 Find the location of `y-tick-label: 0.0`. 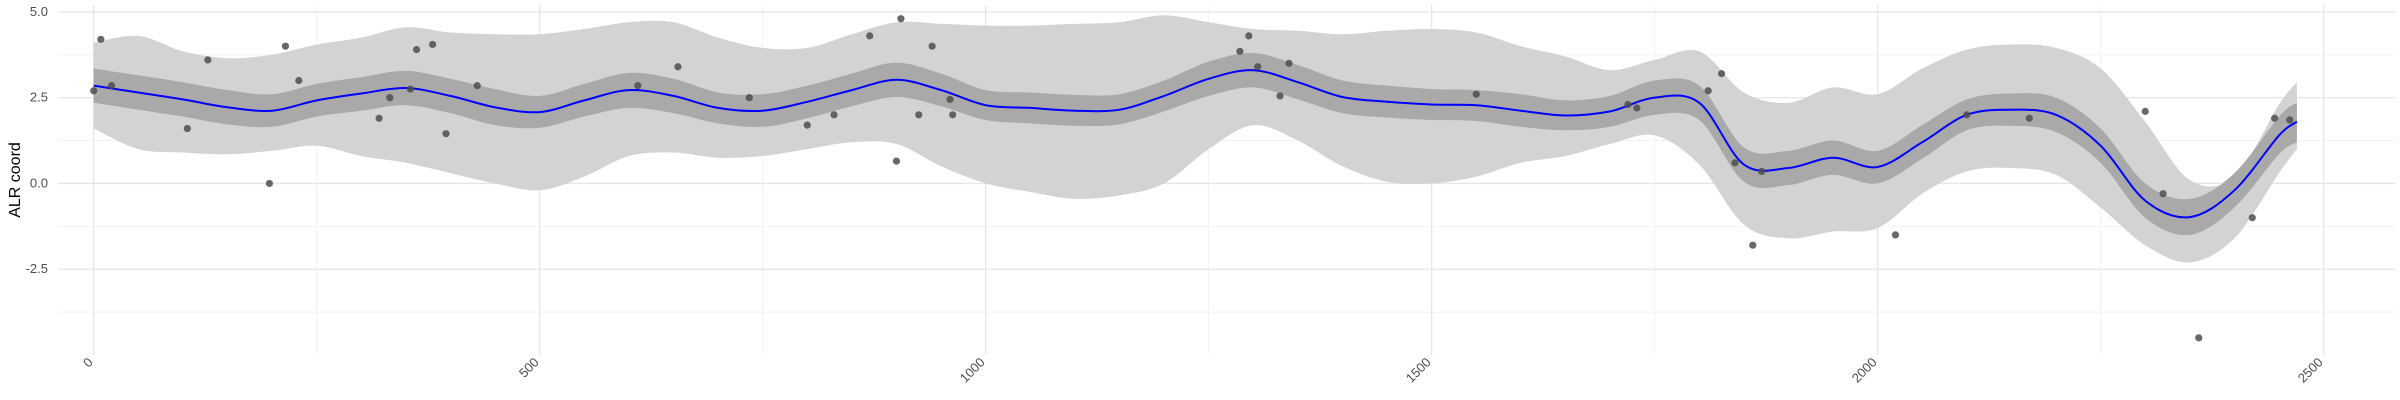

y-tick-label: 0.0 is located at coordinates (39, 182).